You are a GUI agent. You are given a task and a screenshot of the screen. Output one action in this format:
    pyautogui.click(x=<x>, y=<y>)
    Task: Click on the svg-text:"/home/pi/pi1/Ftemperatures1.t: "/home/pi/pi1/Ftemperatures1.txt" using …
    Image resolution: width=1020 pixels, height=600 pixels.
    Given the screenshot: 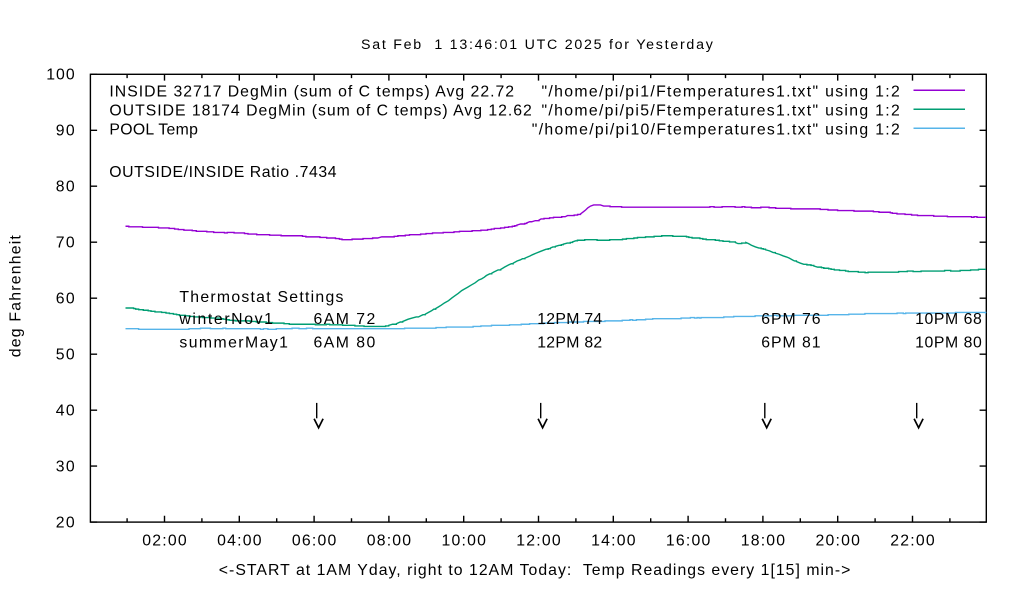 What is the action you would take?
    pyautogui.click(x=721, y=92)
    